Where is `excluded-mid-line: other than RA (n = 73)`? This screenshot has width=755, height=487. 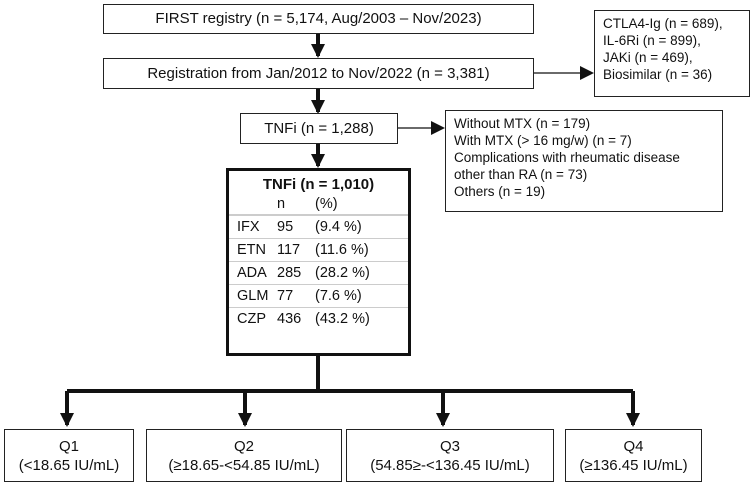
excluded-mid-line: other than RA (n = 73) is located at coordinates (521, 174).